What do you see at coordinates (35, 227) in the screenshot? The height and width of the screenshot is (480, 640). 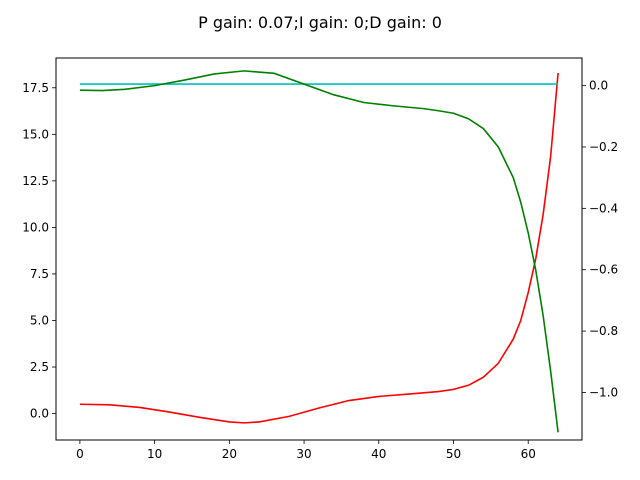 I see `y-left-tick-label: 10.0` at bounding box center [35, 227].